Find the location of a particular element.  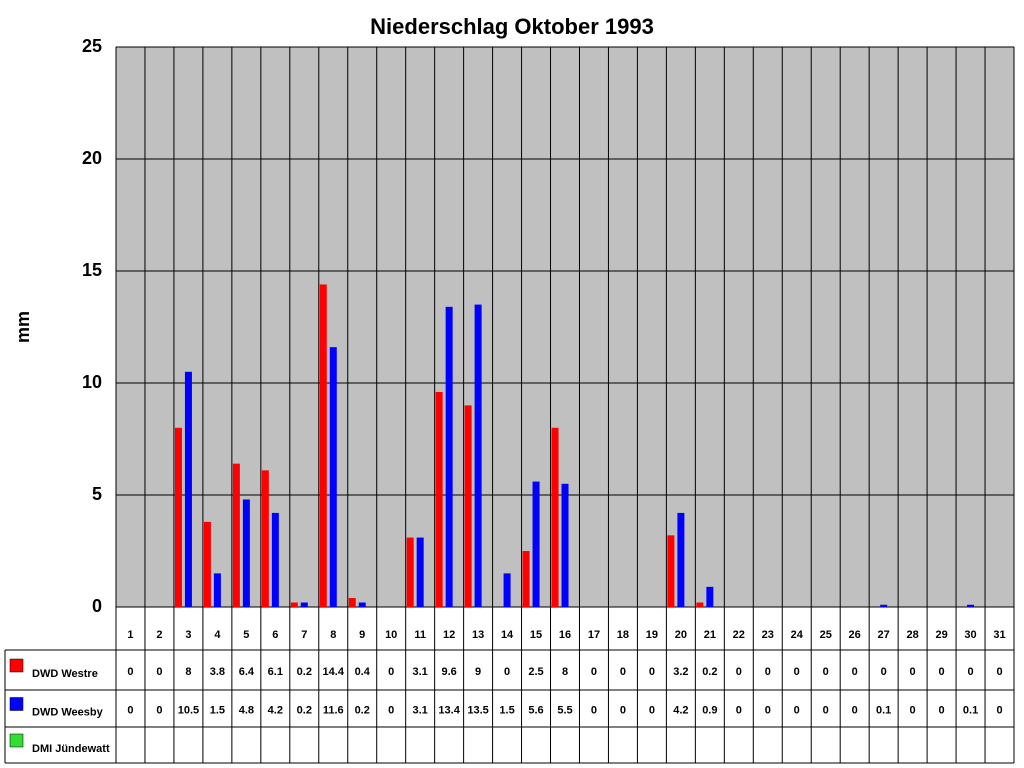

x-tick-label: 13 is located at coordinates (478, 635).